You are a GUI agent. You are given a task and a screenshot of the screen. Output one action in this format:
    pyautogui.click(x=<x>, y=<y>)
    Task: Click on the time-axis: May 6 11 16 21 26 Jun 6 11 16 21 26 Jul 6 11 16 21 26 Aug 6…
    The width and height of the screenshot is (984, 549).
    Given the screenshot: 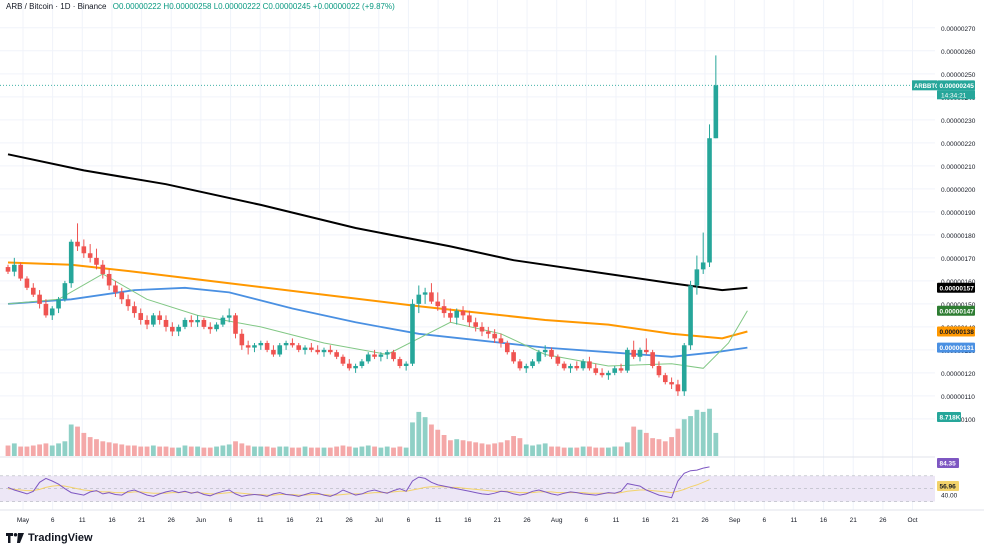 What is the action you would take?
    pyautogui.click(x=492, y=516)
    